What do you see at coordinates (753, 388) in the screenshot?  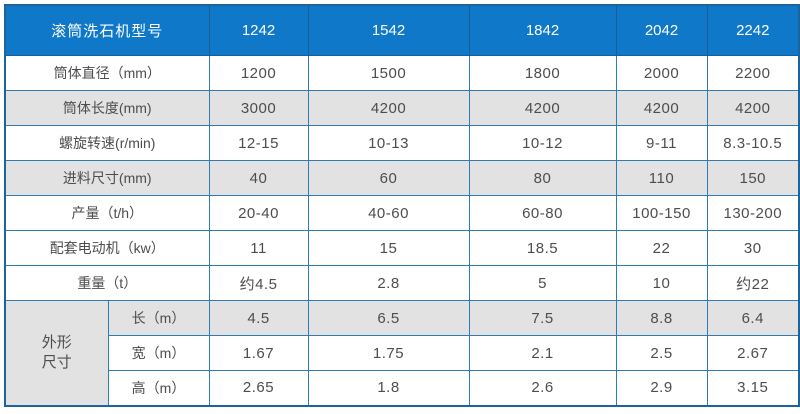 I see `cell-value: 3.15` at bounding box center [753, 388].